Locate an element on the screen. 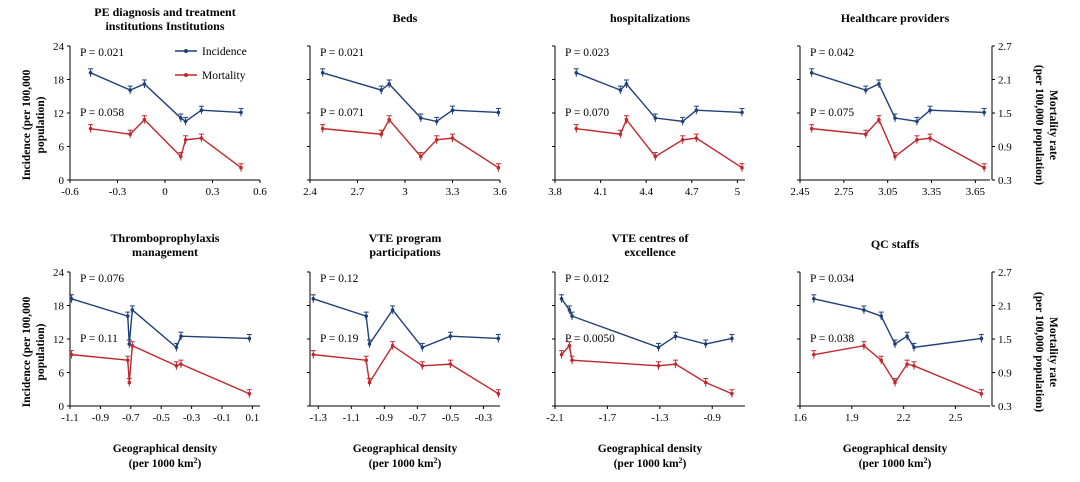 Image resolution: width=1080 pixels, height=482 pixels. y-left-label-line2: population) is located at coordinates (41, 124).